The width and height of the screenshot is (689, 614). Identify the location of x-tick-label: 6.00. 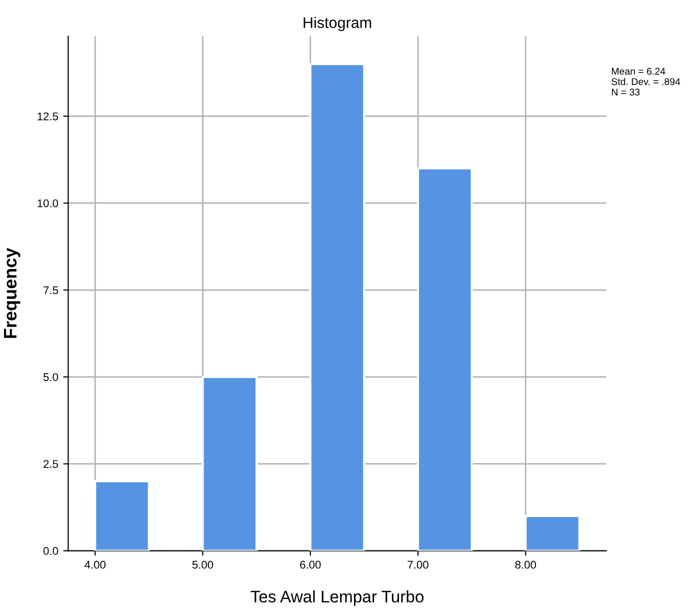
(310, 564).